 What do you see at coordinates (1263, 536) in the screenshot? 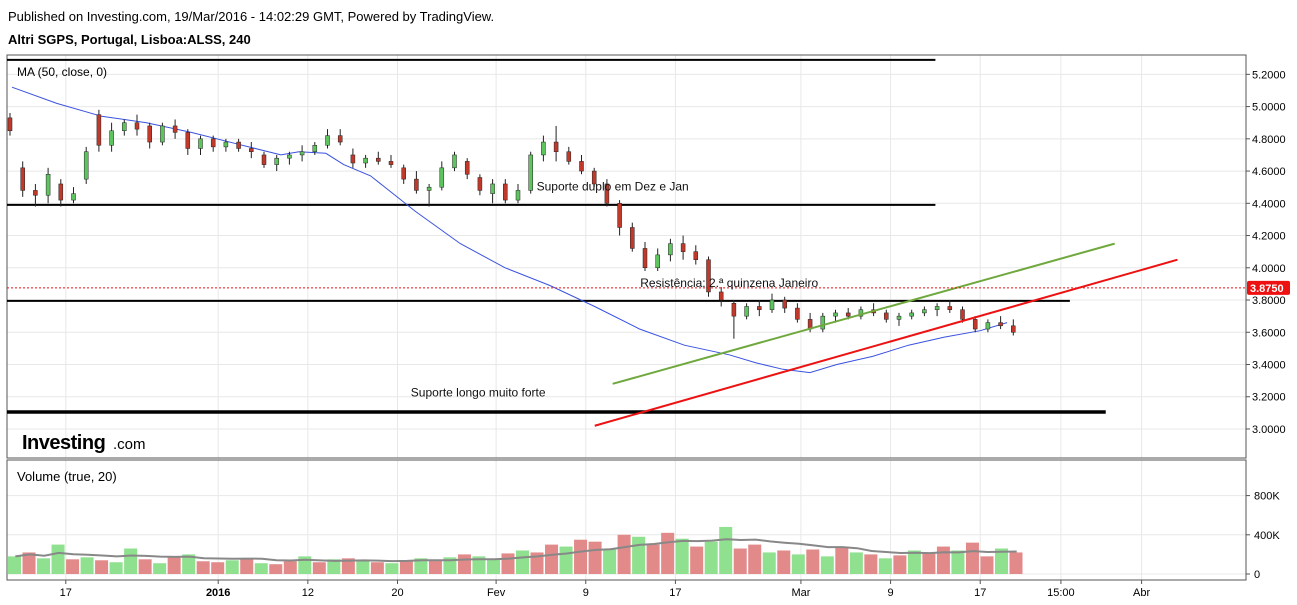
I see `volume-axis: 0 400K 800K` at bounding box center [1263, 536].